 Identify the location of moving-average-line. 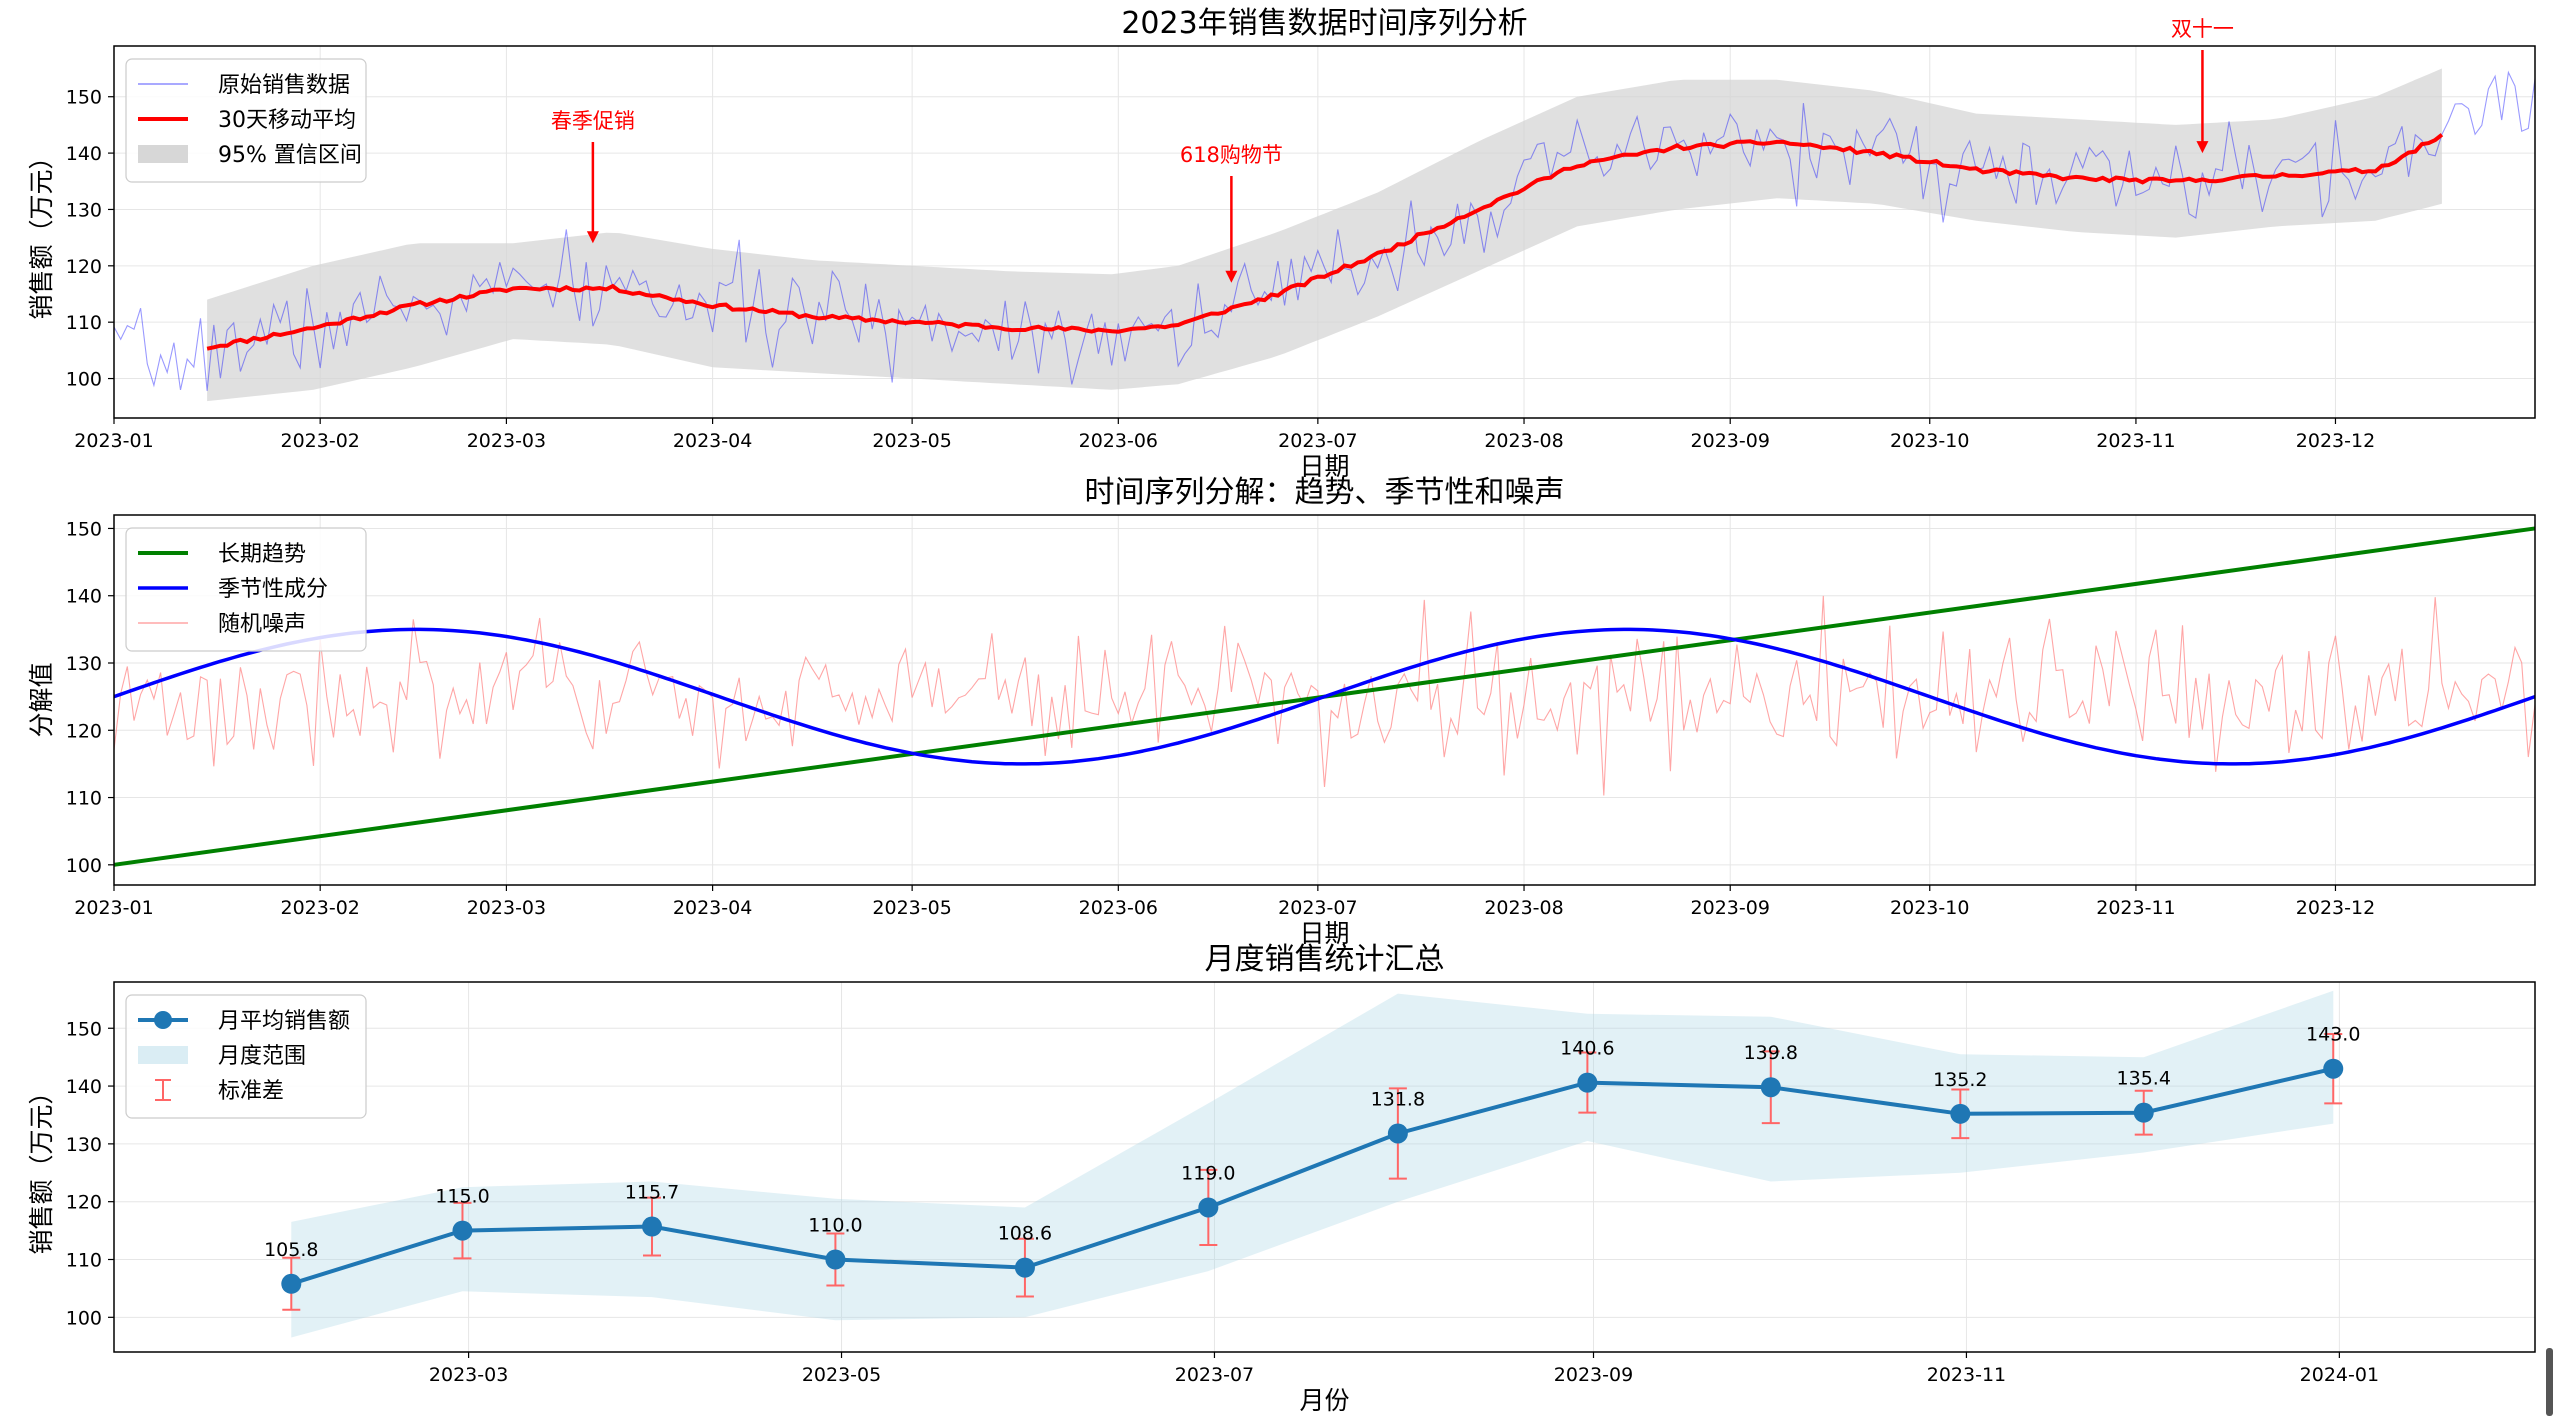
(1325, 242).